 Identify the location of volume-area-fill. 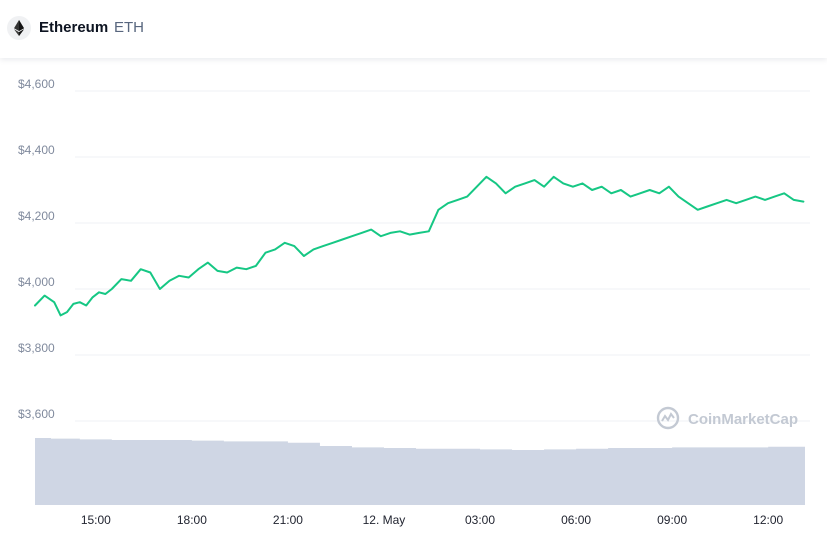
(420, 471).